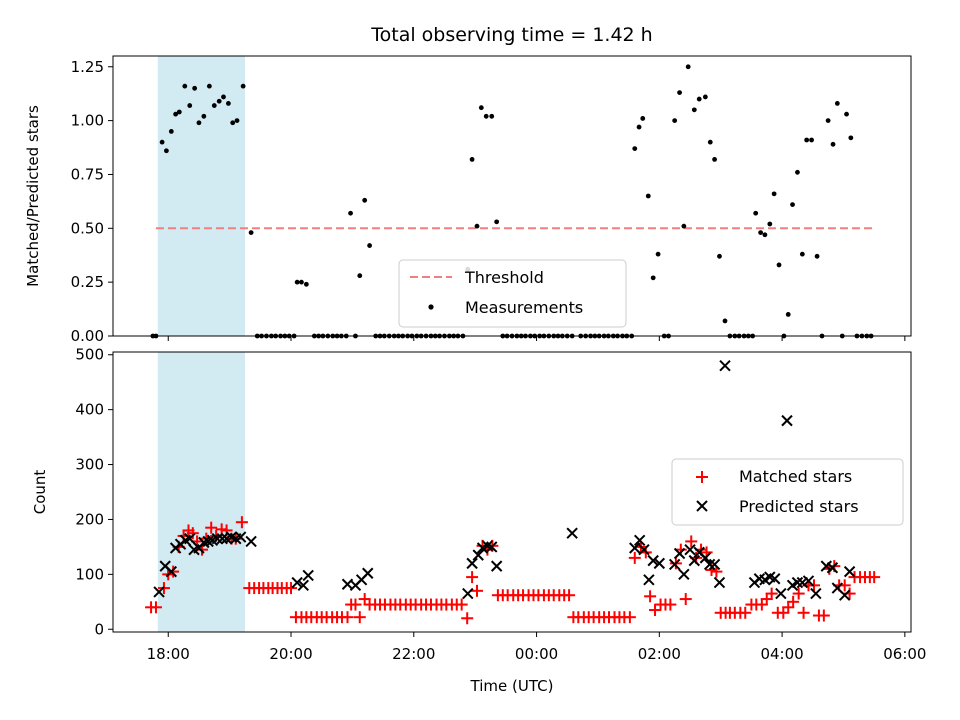  I want to click on bottom-y-ticks: 0 100 200 300 400 500, so click(94, 492).